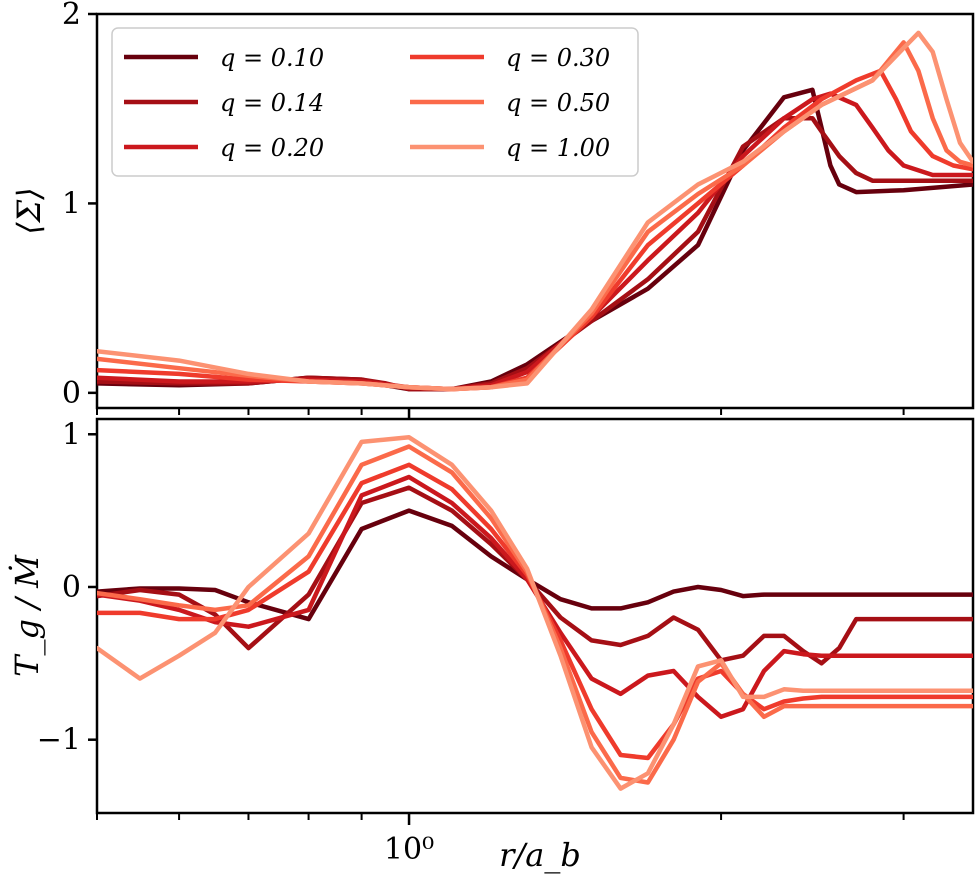  I want to click on bottom-yticks: 1 0 −1, so click(67, 587).